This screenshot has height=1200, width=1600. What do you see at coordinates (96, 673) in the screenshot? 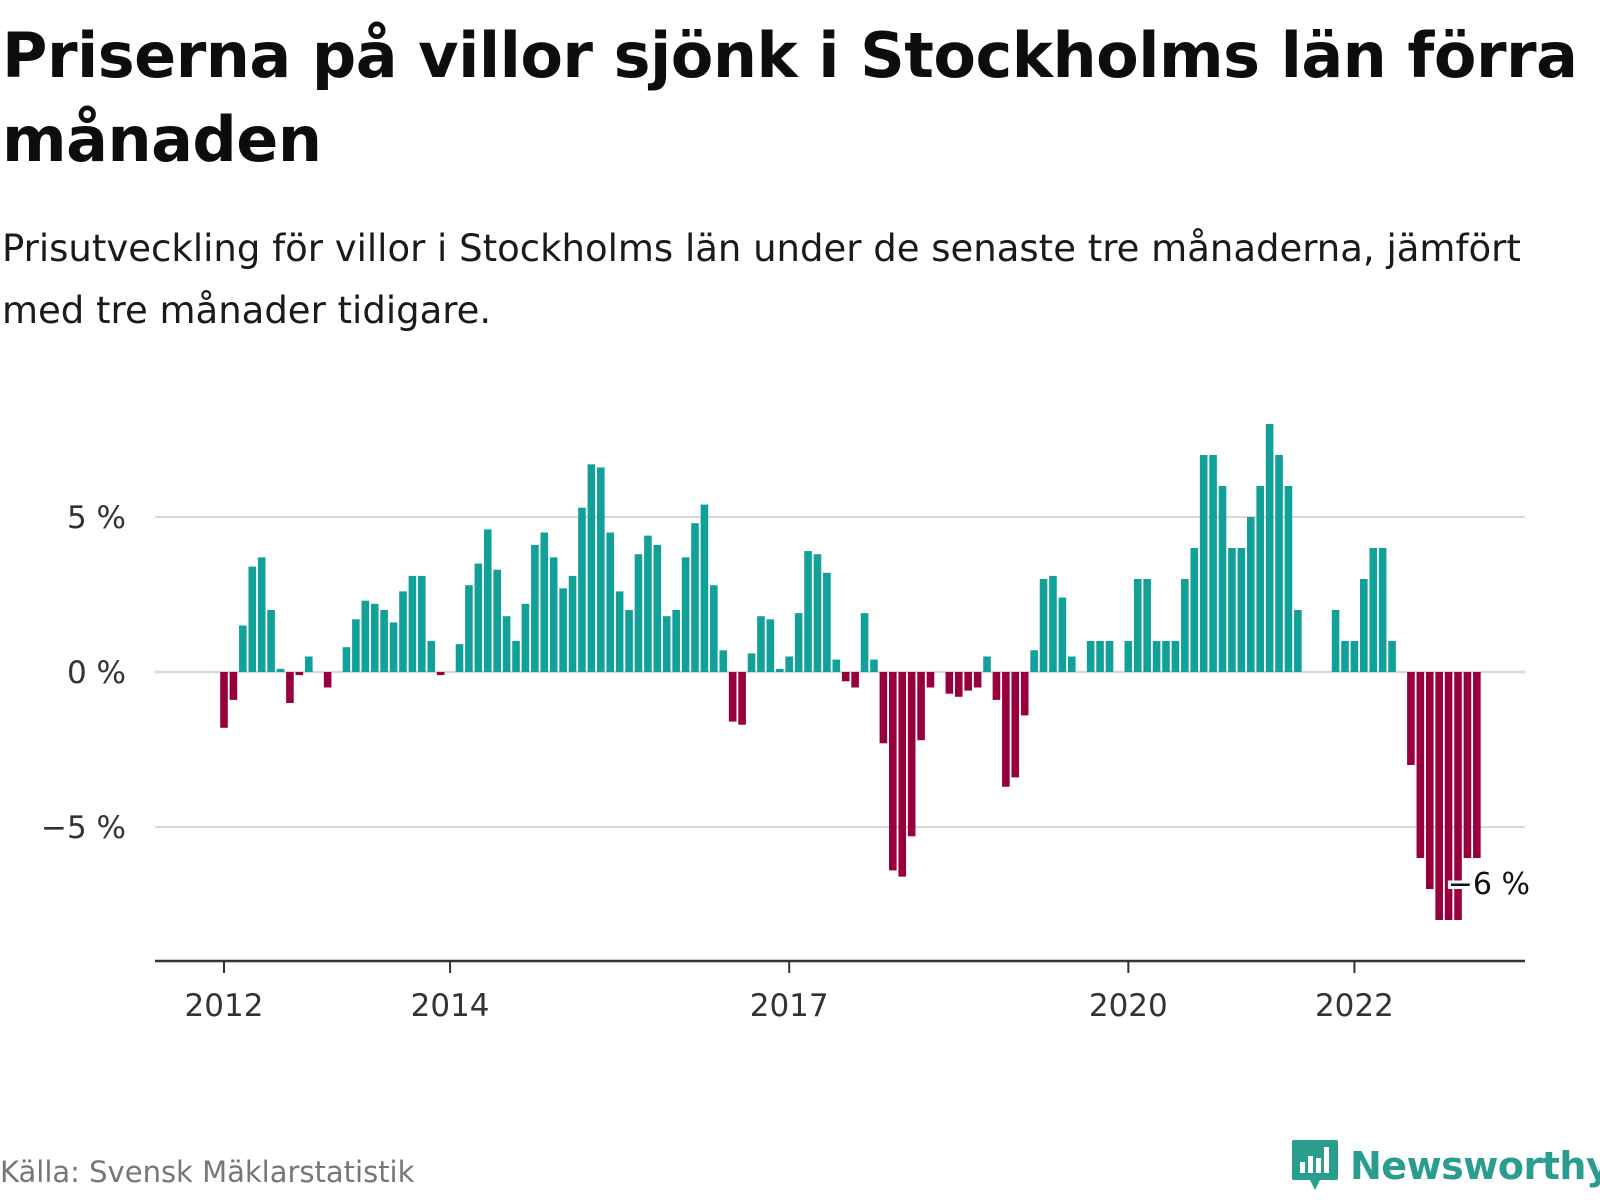
I see `y-tick-label: 0 %` at bounding box center [96, 673].